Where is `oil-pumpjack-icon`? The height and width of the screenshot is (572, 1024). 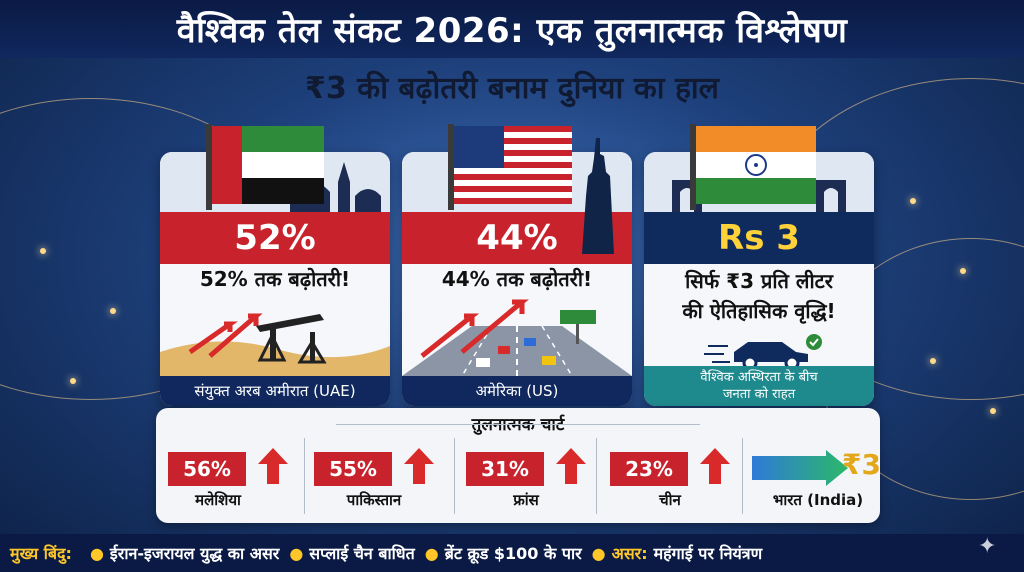 oil-pumpjack-icon is located at coordinates (275, 344).